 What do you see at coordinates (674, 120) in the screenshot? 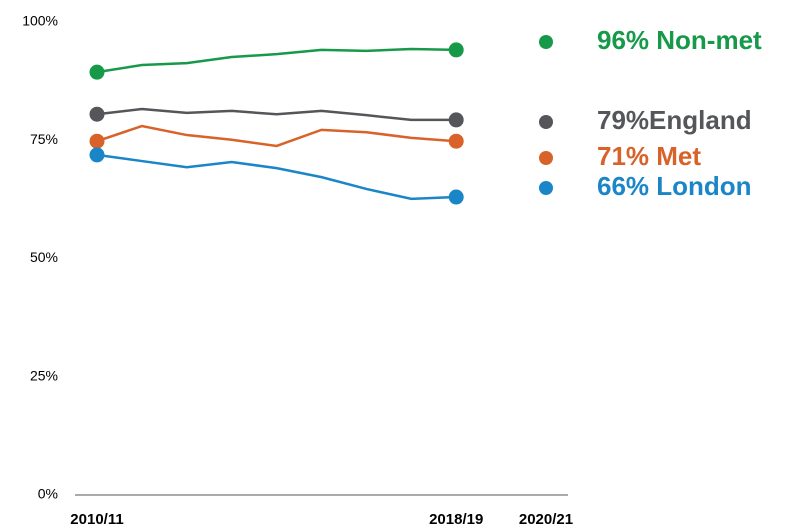
I see `legend-label: 79%England` at bounding box center [674, 120].